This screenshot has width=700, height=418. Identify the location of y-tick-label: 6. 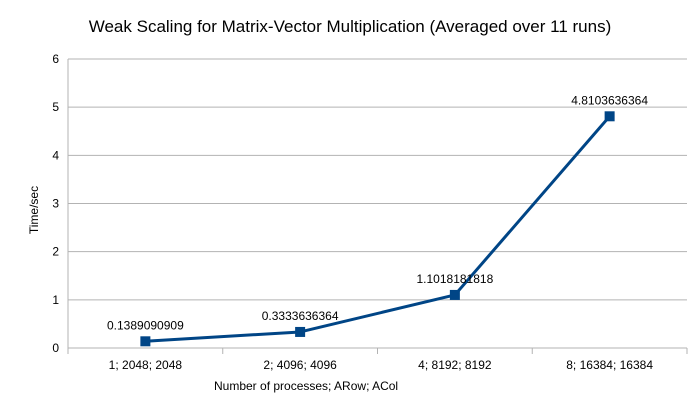
(55, 59).